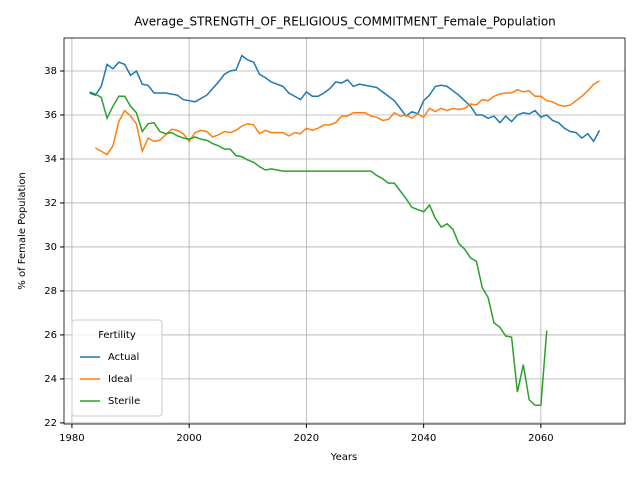 This screenshot has height=480, width=640. Describe the element at coordinates (50, 379) in the screenshot. I see `y-tick-label: 24` at that location.